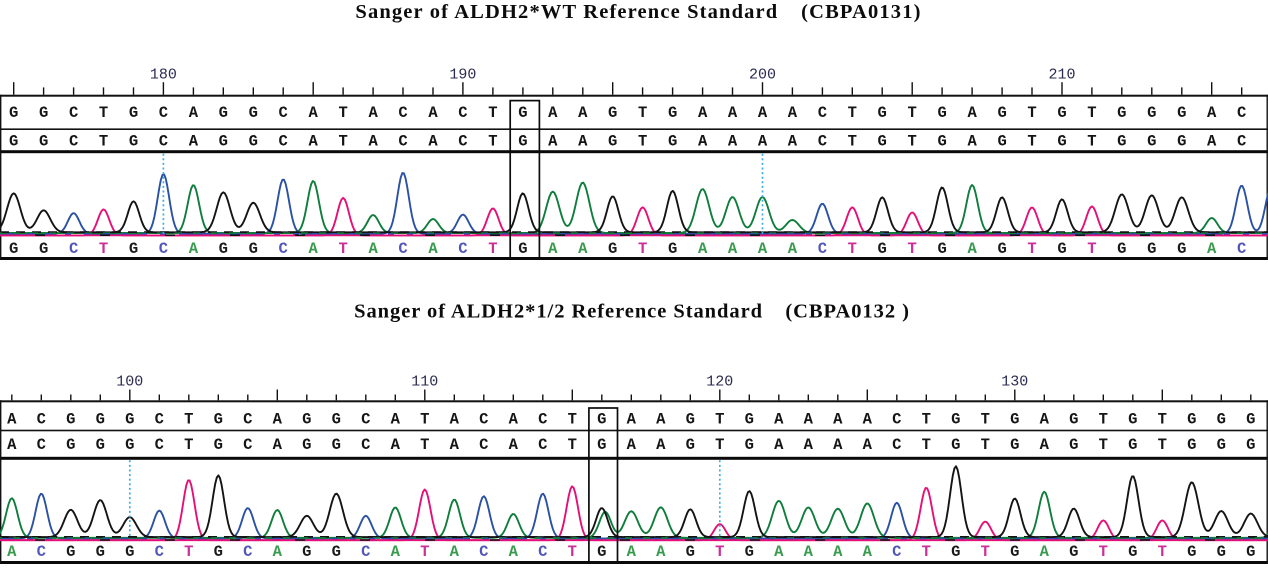 The height and width of the screenshot is (586, 1268). What do you see at coordinates (762, 75) in the screenshot?
I see `svg-text: 200` at bounding box center [762, 75].